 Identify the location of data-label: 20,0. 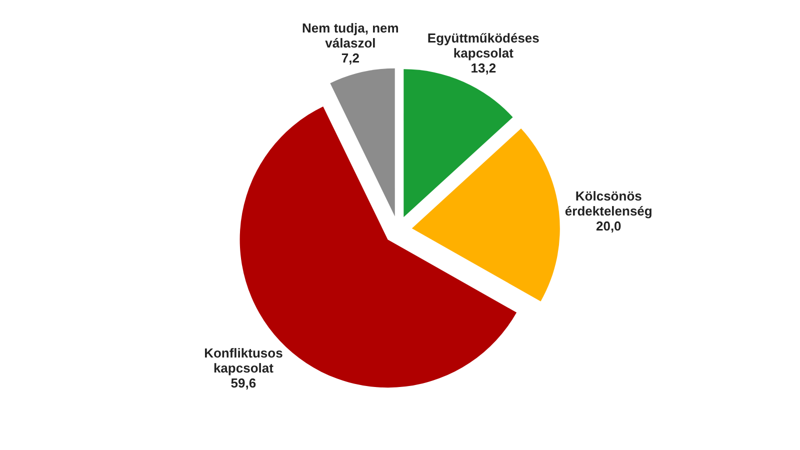
(609, 226).